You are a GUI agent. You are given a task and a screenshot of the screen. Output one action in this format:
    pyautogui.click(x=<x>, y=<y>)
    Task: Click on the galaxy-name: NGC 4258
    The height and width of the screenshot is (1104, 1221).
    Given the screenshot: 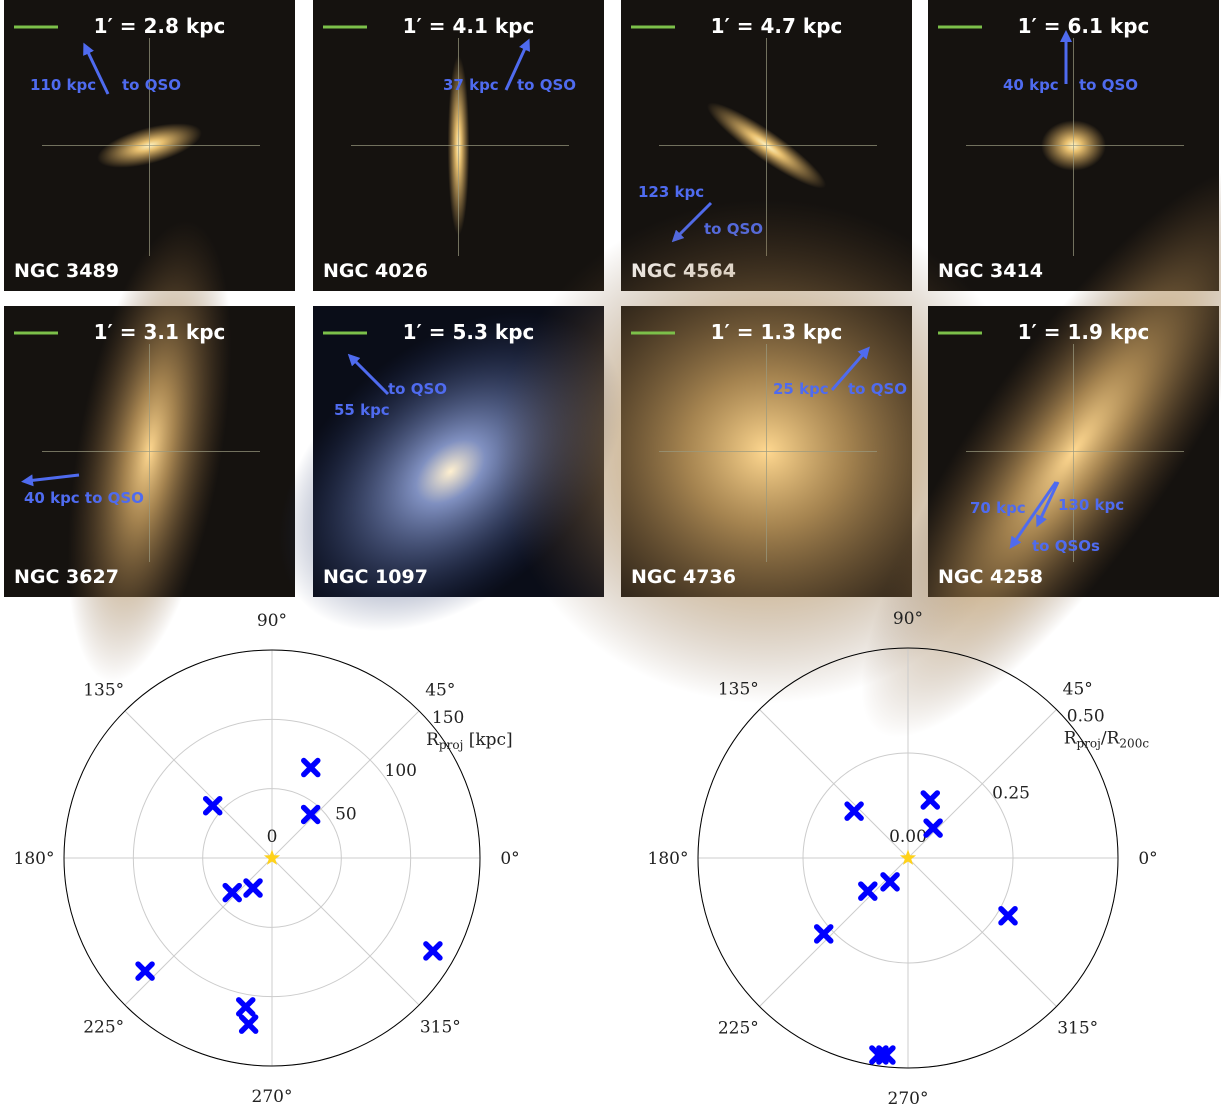 What is the action you would take?
    pyautogui.click(x=990, y=577)
    